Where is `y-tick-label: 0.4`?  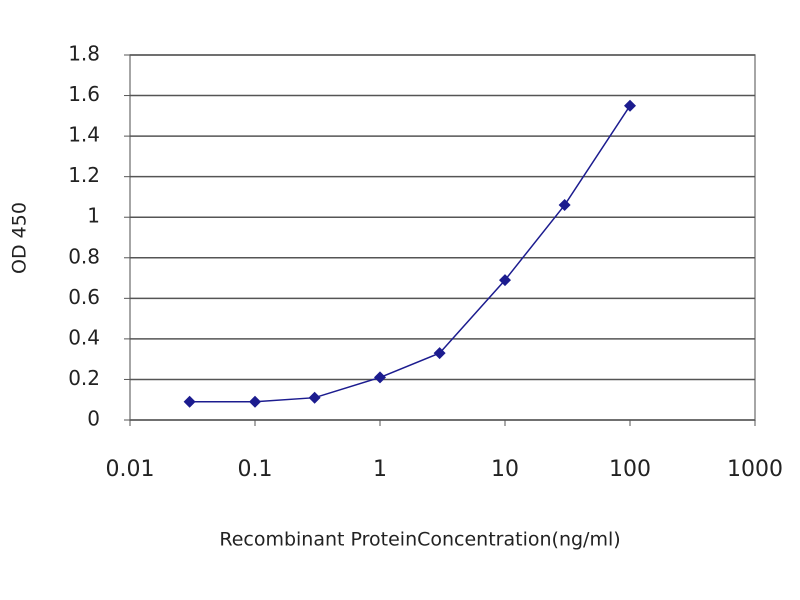 y-tick-label: 0.4 is located at coordinates (84, 337).